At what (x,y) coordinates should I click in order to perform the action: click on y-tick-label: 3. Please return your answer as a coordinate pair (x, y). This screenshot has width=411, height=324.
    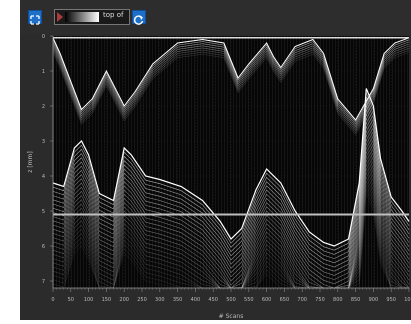
    Looking at the image, I should click on (43, 142).